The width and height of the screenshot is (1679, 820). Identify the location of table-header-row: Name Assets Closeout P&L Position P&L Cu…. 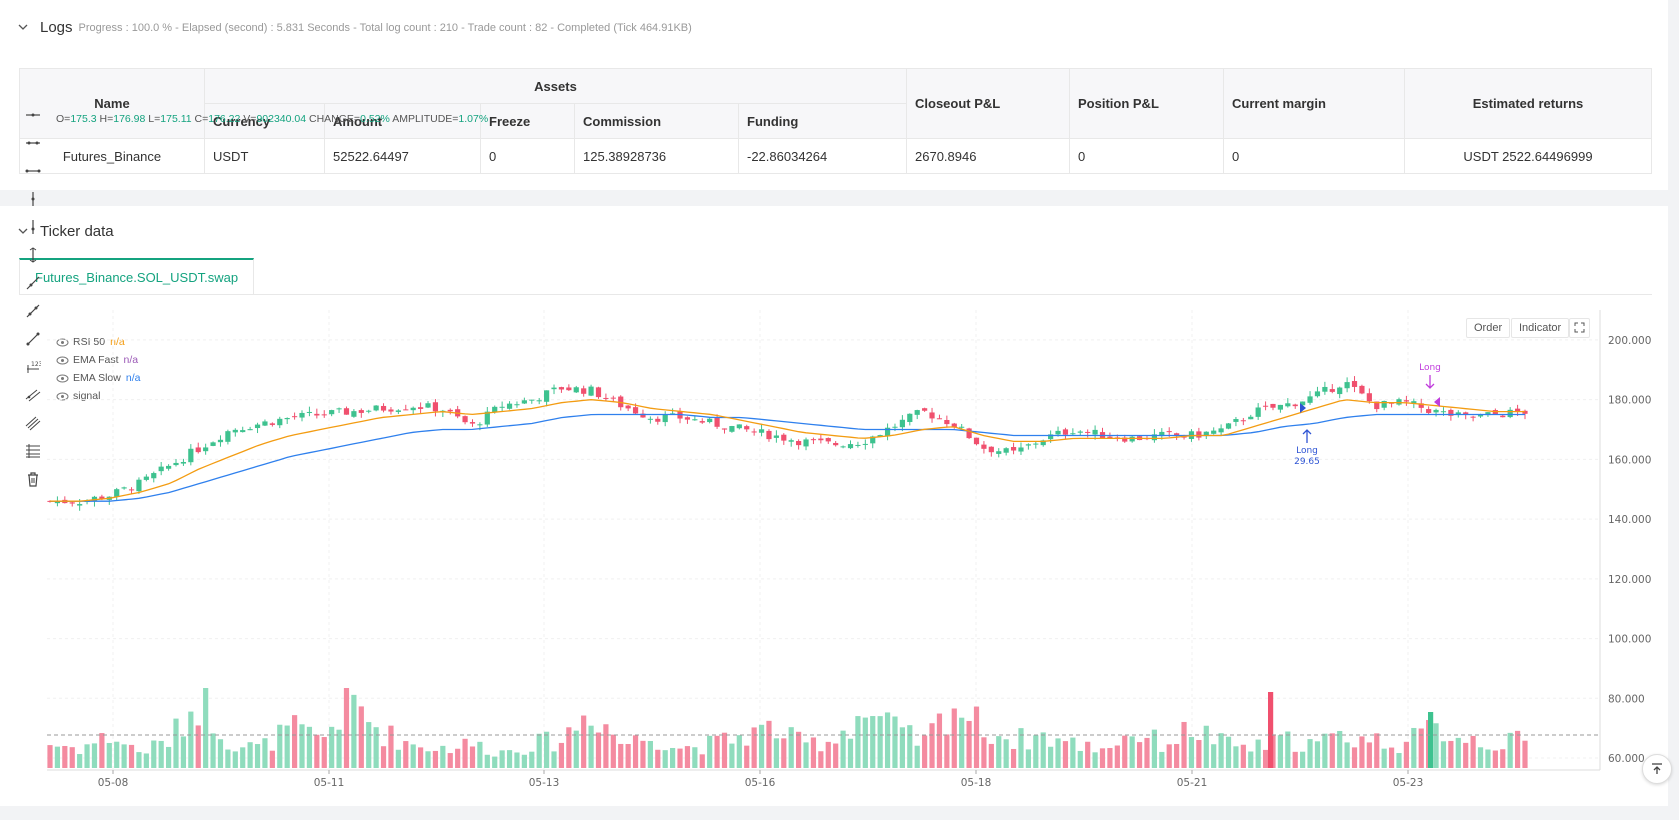
(835, 103).